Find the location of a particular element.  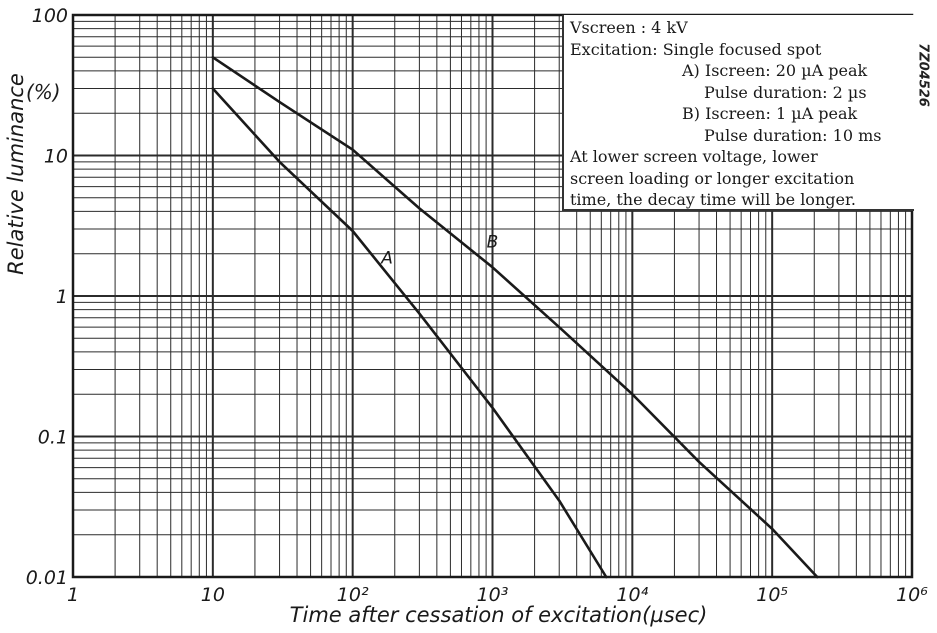

x-tick-label: 10³ is located at coordinates (493, 595).